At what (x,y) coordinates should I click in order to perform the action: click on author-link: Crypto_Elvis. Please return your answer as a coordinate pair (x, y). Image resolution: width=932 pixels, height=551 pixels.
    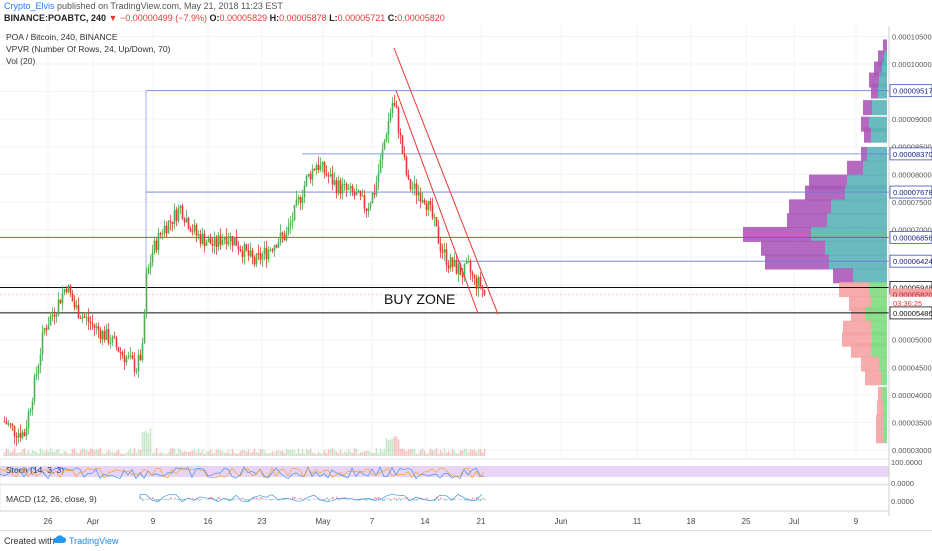
    Looking at the image, I should click on (29, 6).